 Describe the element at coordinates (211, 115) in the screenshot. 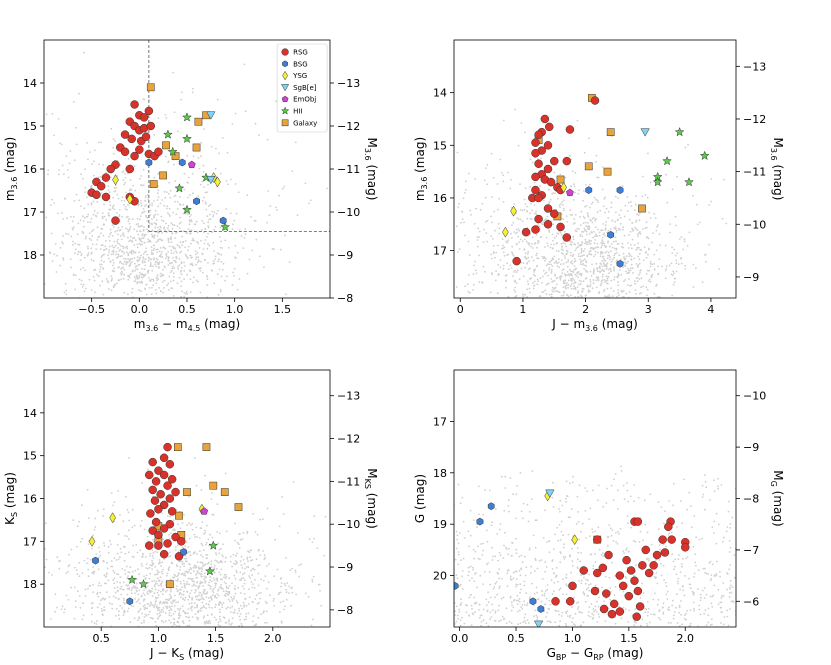

I see `point-sgbe` at that location.